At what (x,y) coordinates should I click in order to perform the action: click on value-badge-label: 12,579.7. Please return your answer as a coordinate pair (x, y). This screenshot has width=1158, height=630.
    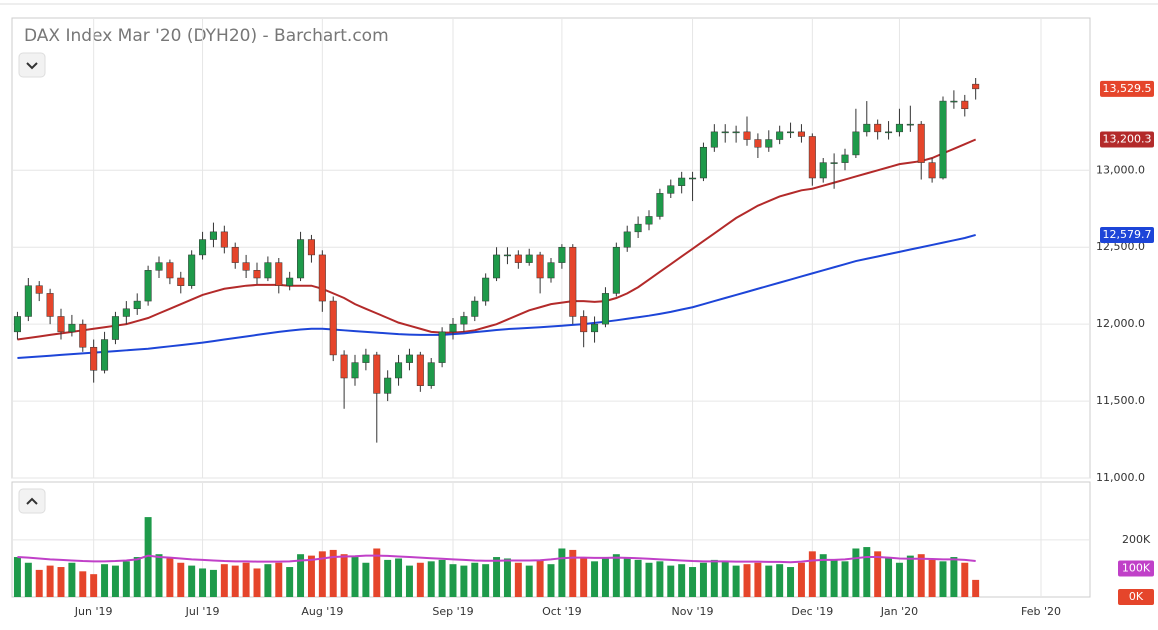
    Looking at the image, I should click on (1127, 234).